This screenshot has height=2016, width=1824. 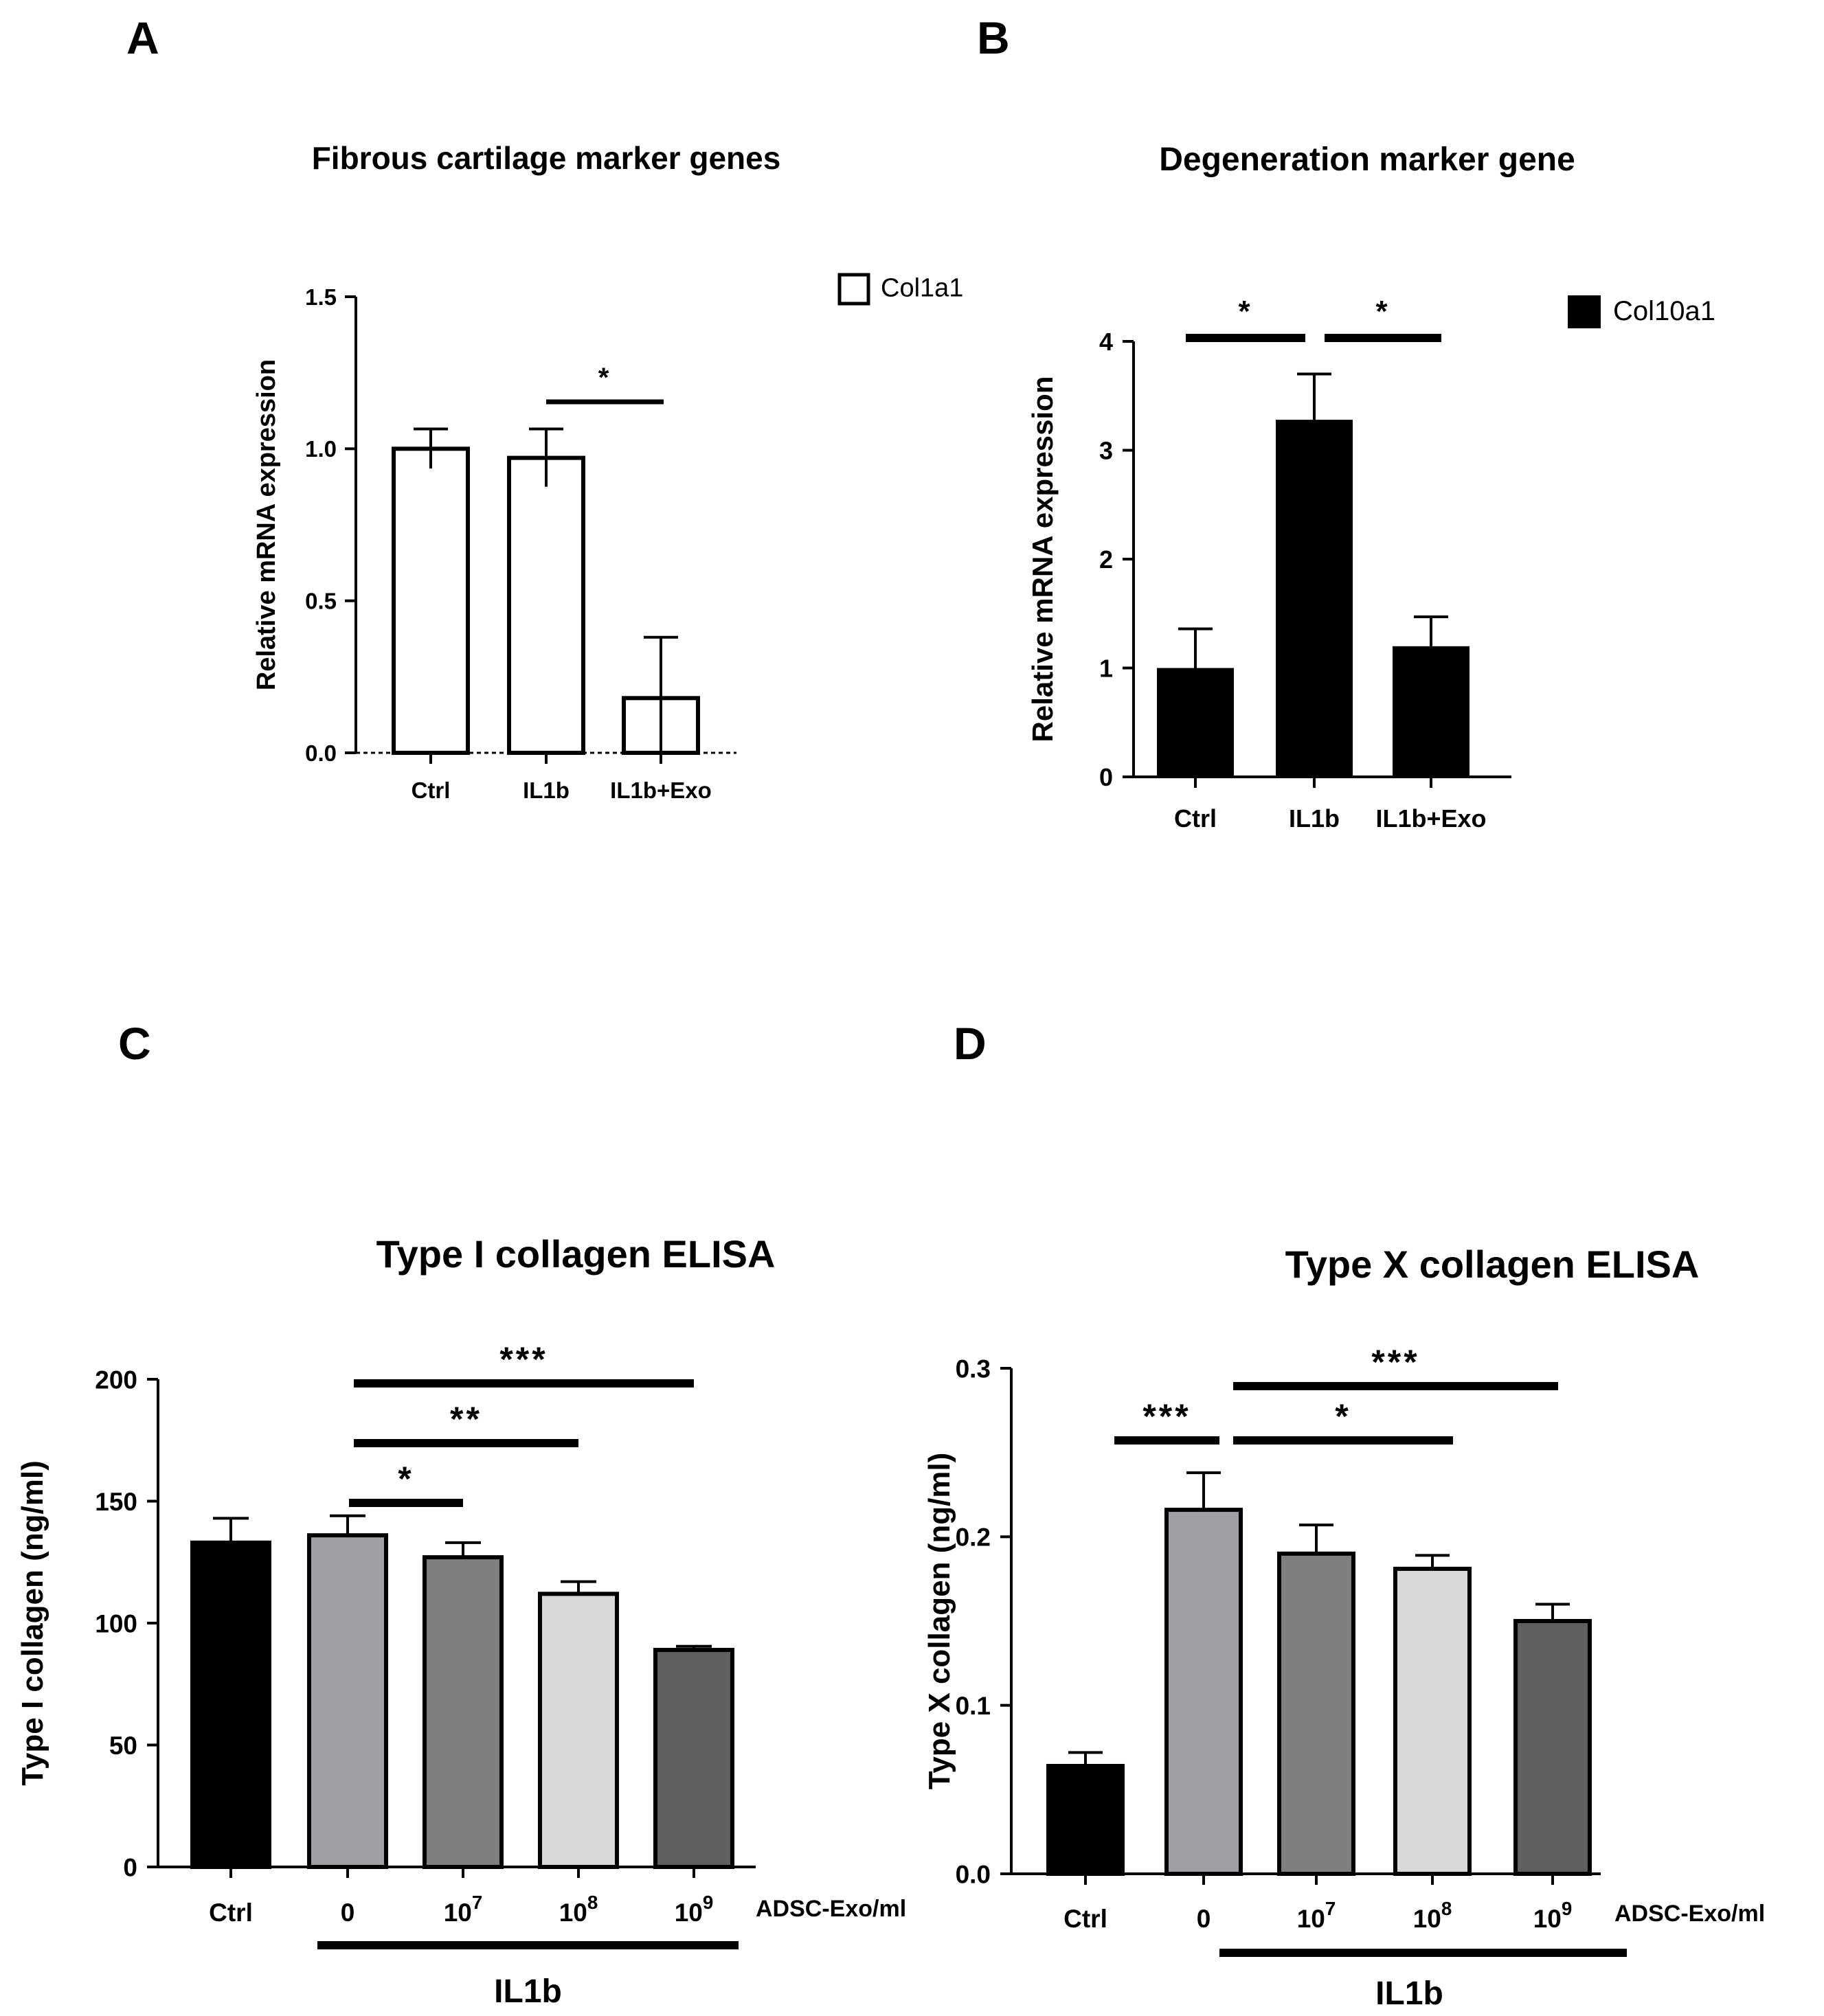 I want to click on y-tick-label: 2, so click(x=1106, y=560).